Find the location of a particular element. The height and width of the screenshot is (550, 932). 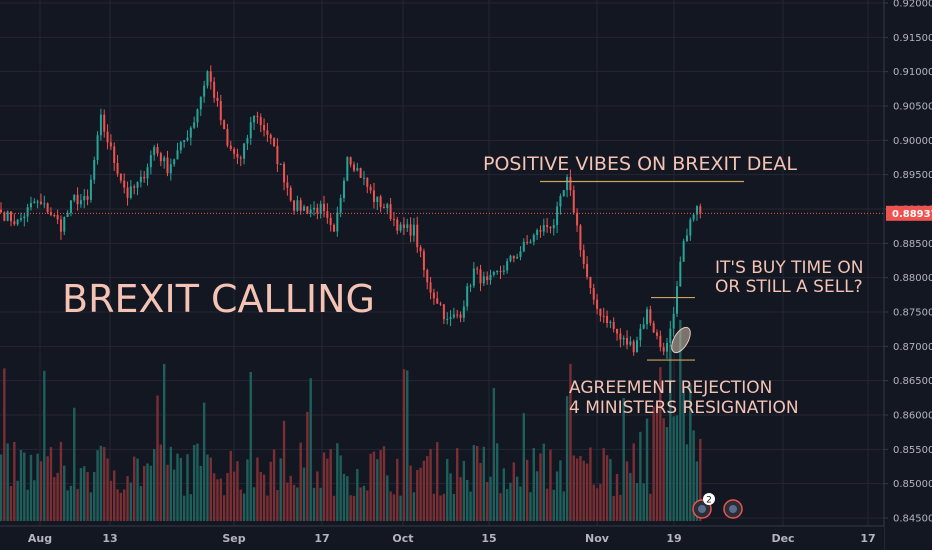

event-icon-core is located at coordinates (702, 509).